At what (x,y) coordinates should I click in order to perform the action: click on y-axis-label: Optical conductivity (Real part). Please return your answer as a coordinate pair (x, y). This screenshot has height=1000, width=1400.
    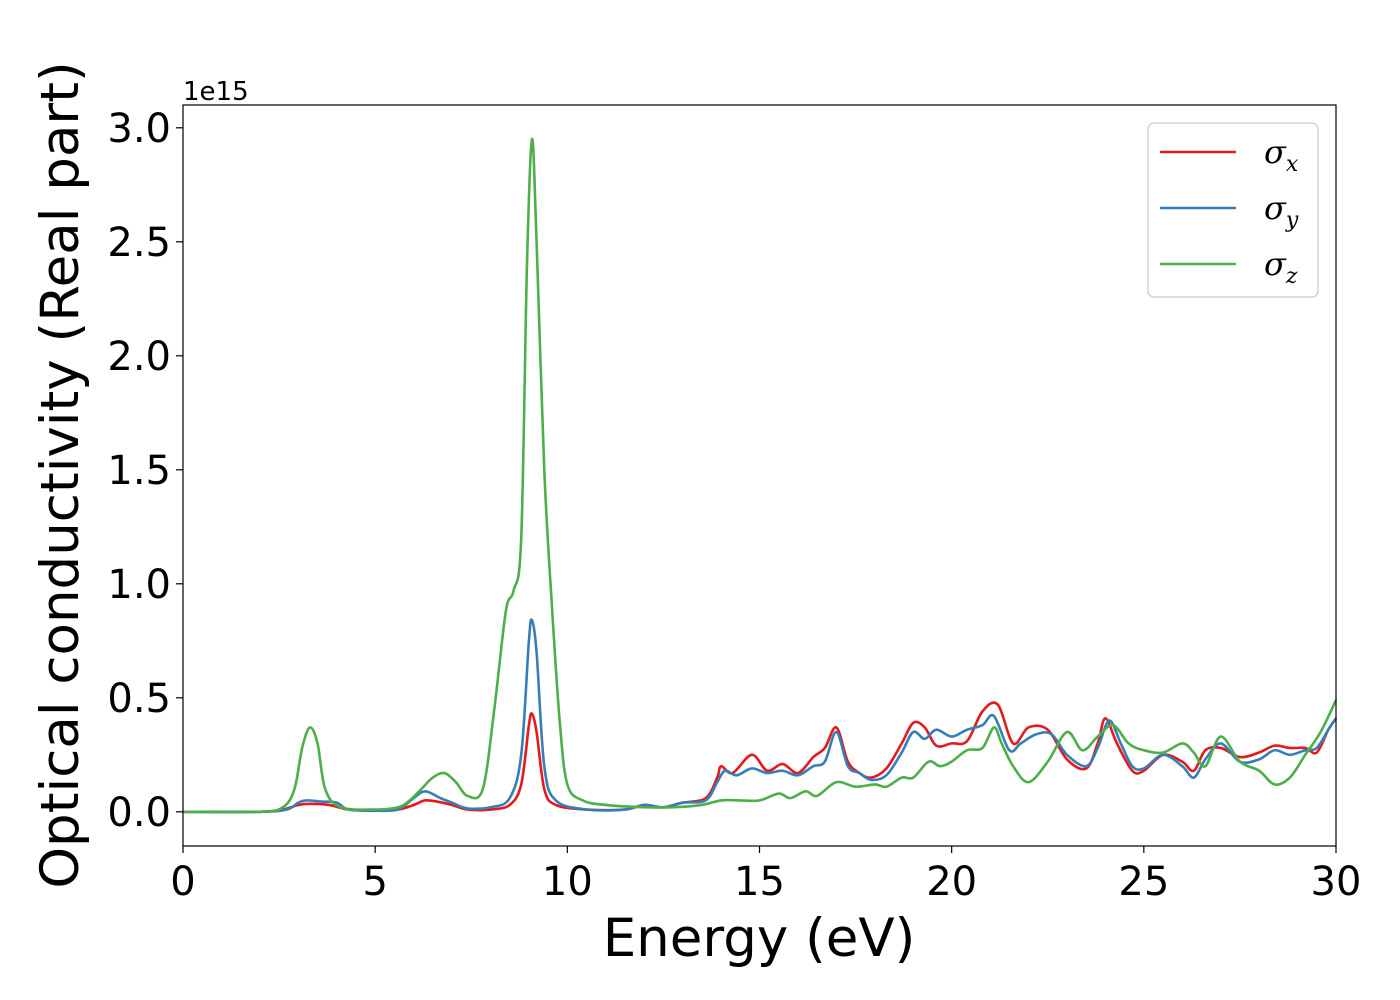
    Looking at the image, I should click on (60, 474).